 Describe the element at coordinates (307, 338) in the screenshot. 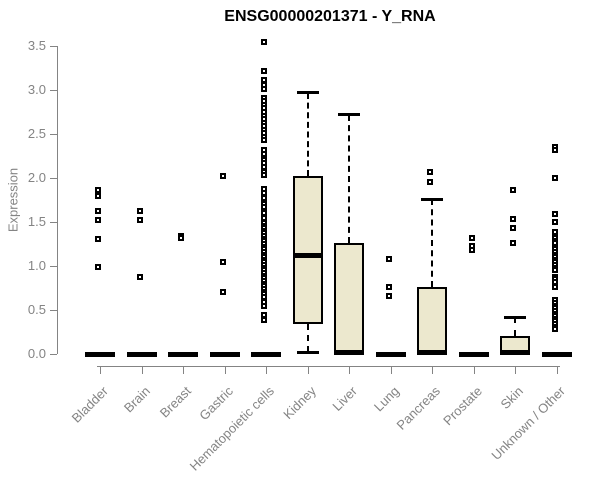

I see `whisker-lower` at that location.